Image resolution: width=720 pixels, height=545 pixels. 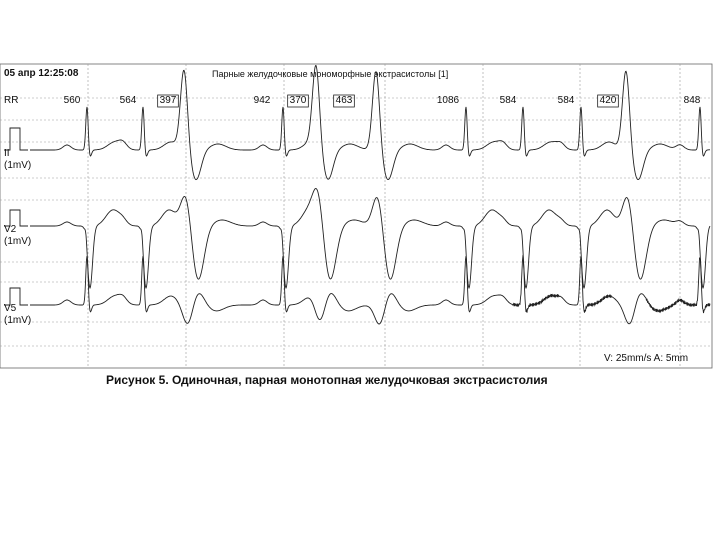 What do you see at coordinates (7, 153) in the screenshot?
I see `lead-name: II` at bounding box center [7, 153].